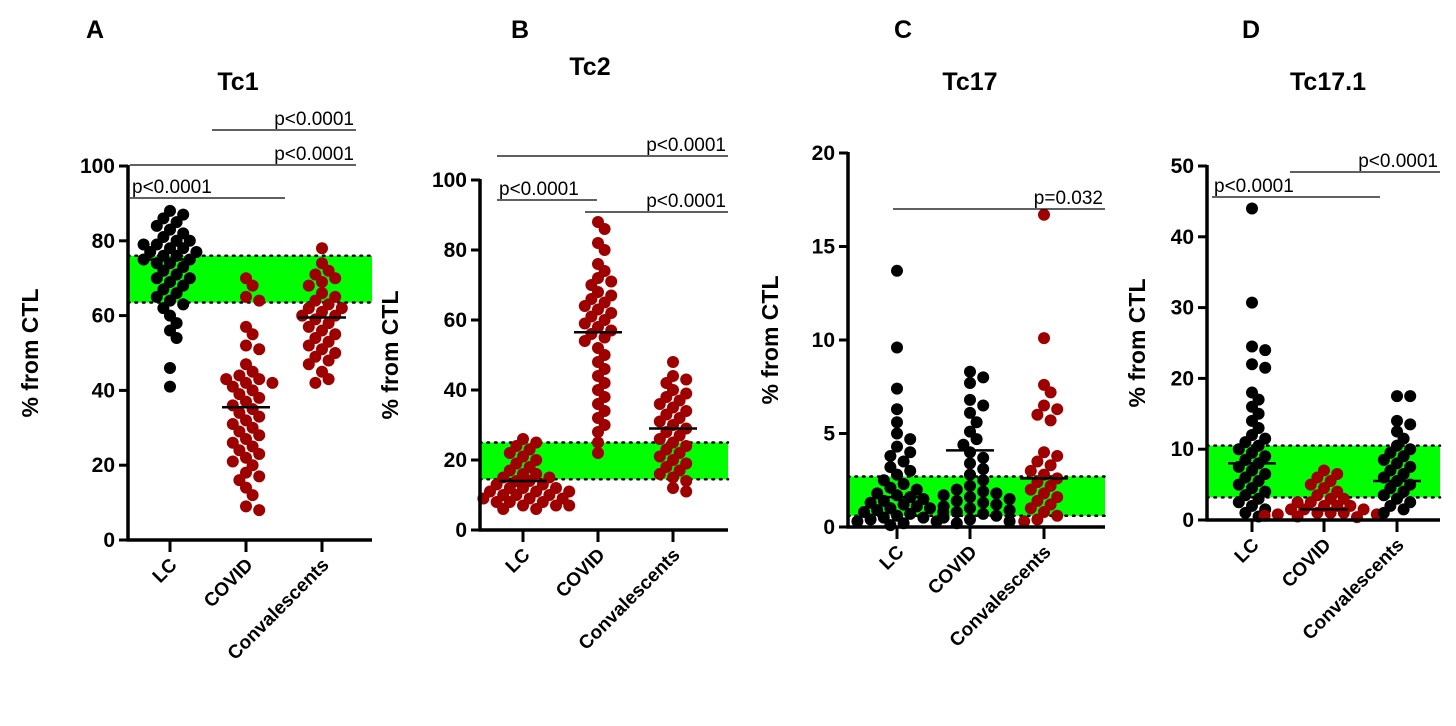  What do you see at coordinates (95, 30) in the screenshot?
I see `panel-letter: A` at bounding box center [95, 30].